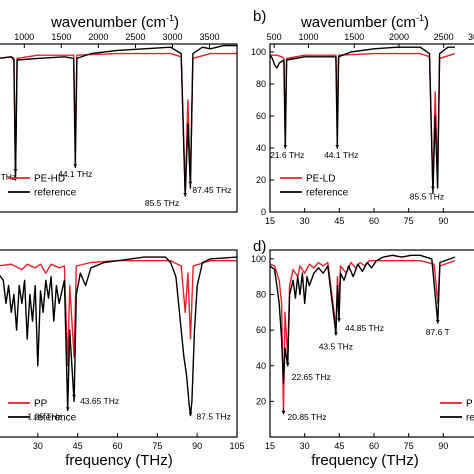 This screenshot has width=474, height=474. Describe the element at coordinates (236, 446) in the screenshot. I see `bottom-tick-label: 105` at that location.